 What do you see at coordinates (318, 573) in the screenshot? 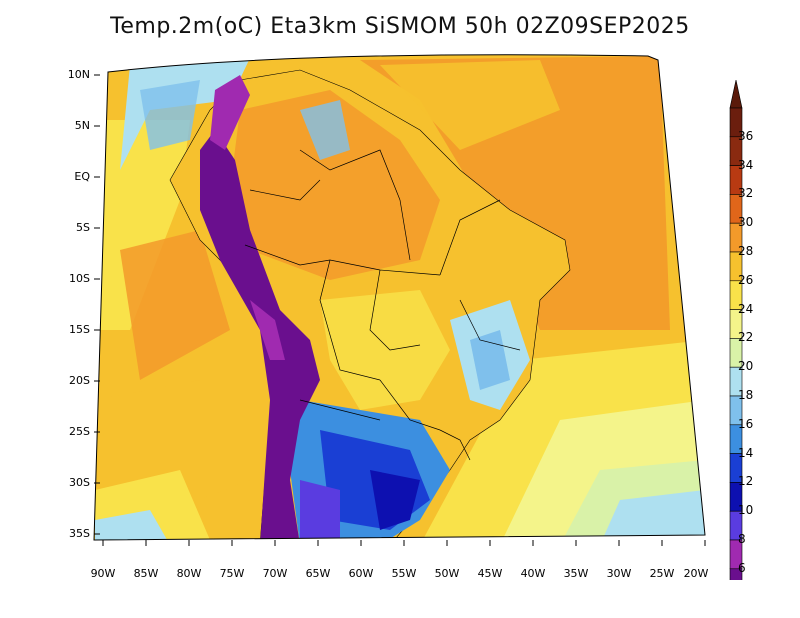
I see `lon-label-65w: 65W` at bounding box center [318, 573].